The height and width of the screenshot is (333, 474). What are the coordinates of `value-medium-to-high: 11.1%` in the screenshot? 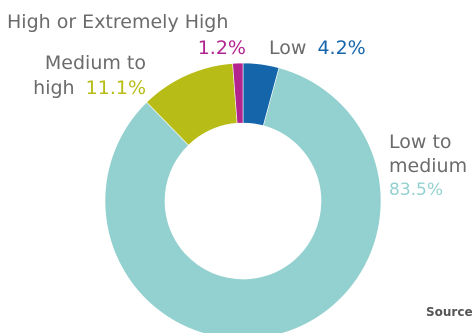 It's located at (116, 88).